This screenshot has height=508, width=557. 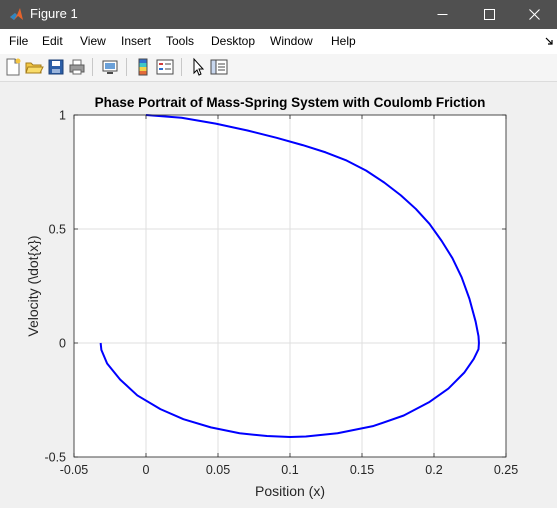 I want to click on insert-colorbar-icon, so click(x=143, y=67).